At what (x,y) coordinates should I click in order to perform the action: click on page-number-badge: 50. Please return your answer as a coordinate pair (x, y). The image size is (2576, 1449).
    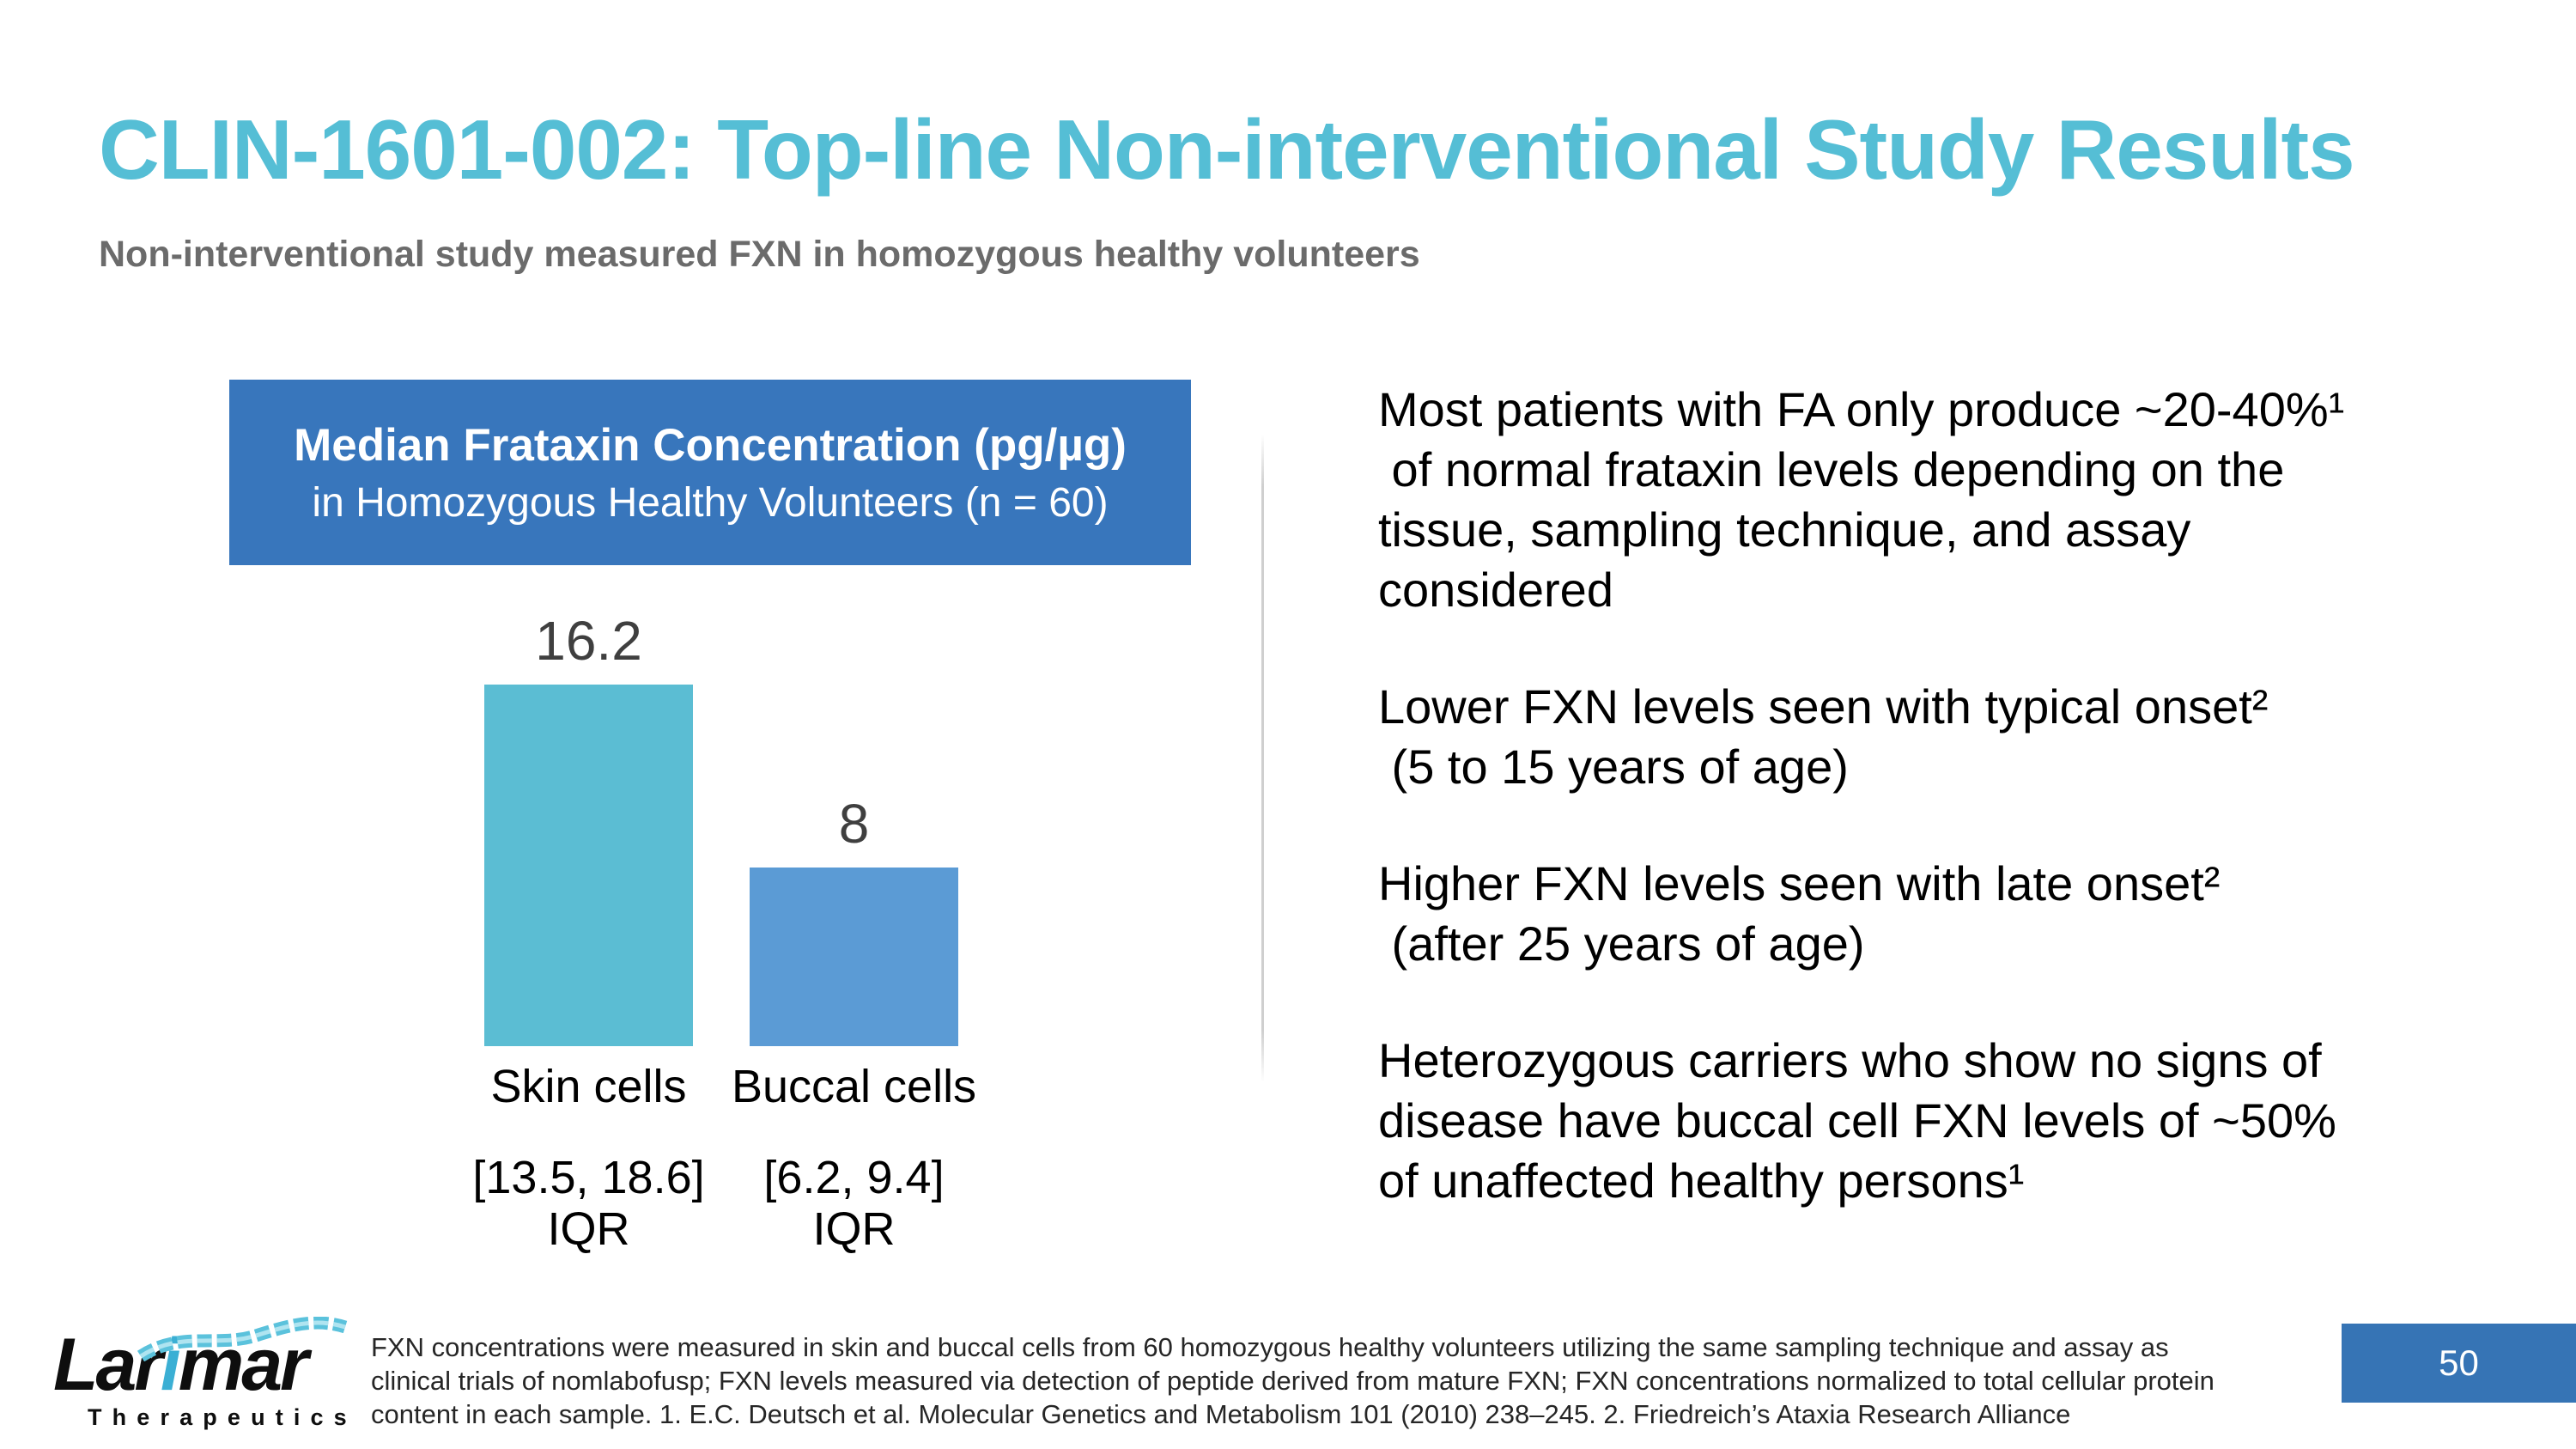
    Looking at the image, I should click on (2459, 1363).